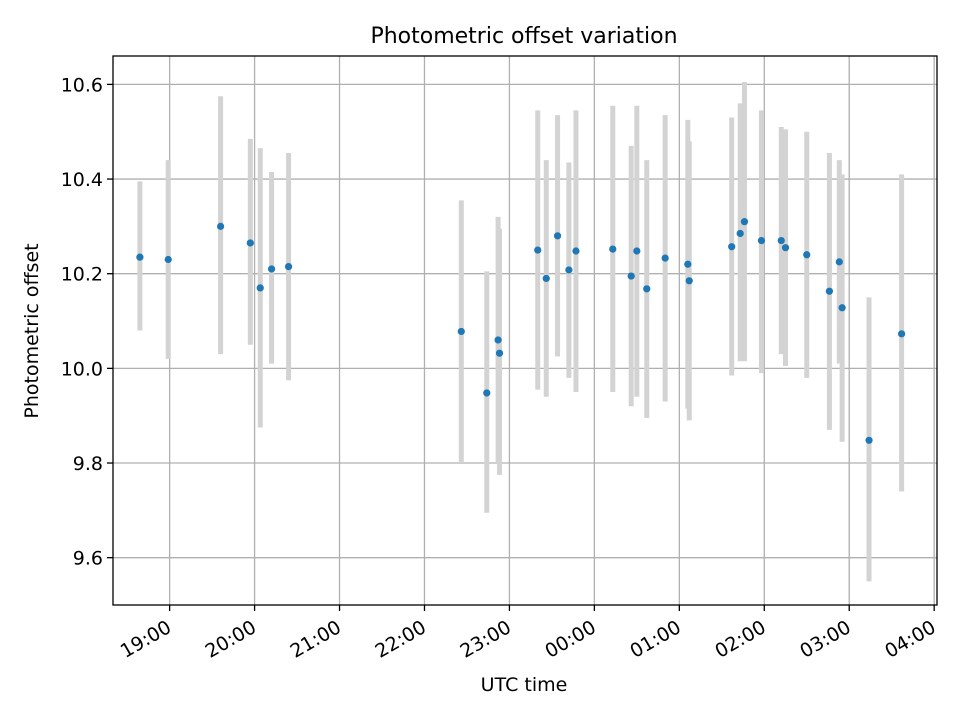 This screenshot has width=960, height=720. What do you see at coordinates (655, 639) in the screenshot?
I see `x-tick-label: 01:00` at bounding box center [655, 639].